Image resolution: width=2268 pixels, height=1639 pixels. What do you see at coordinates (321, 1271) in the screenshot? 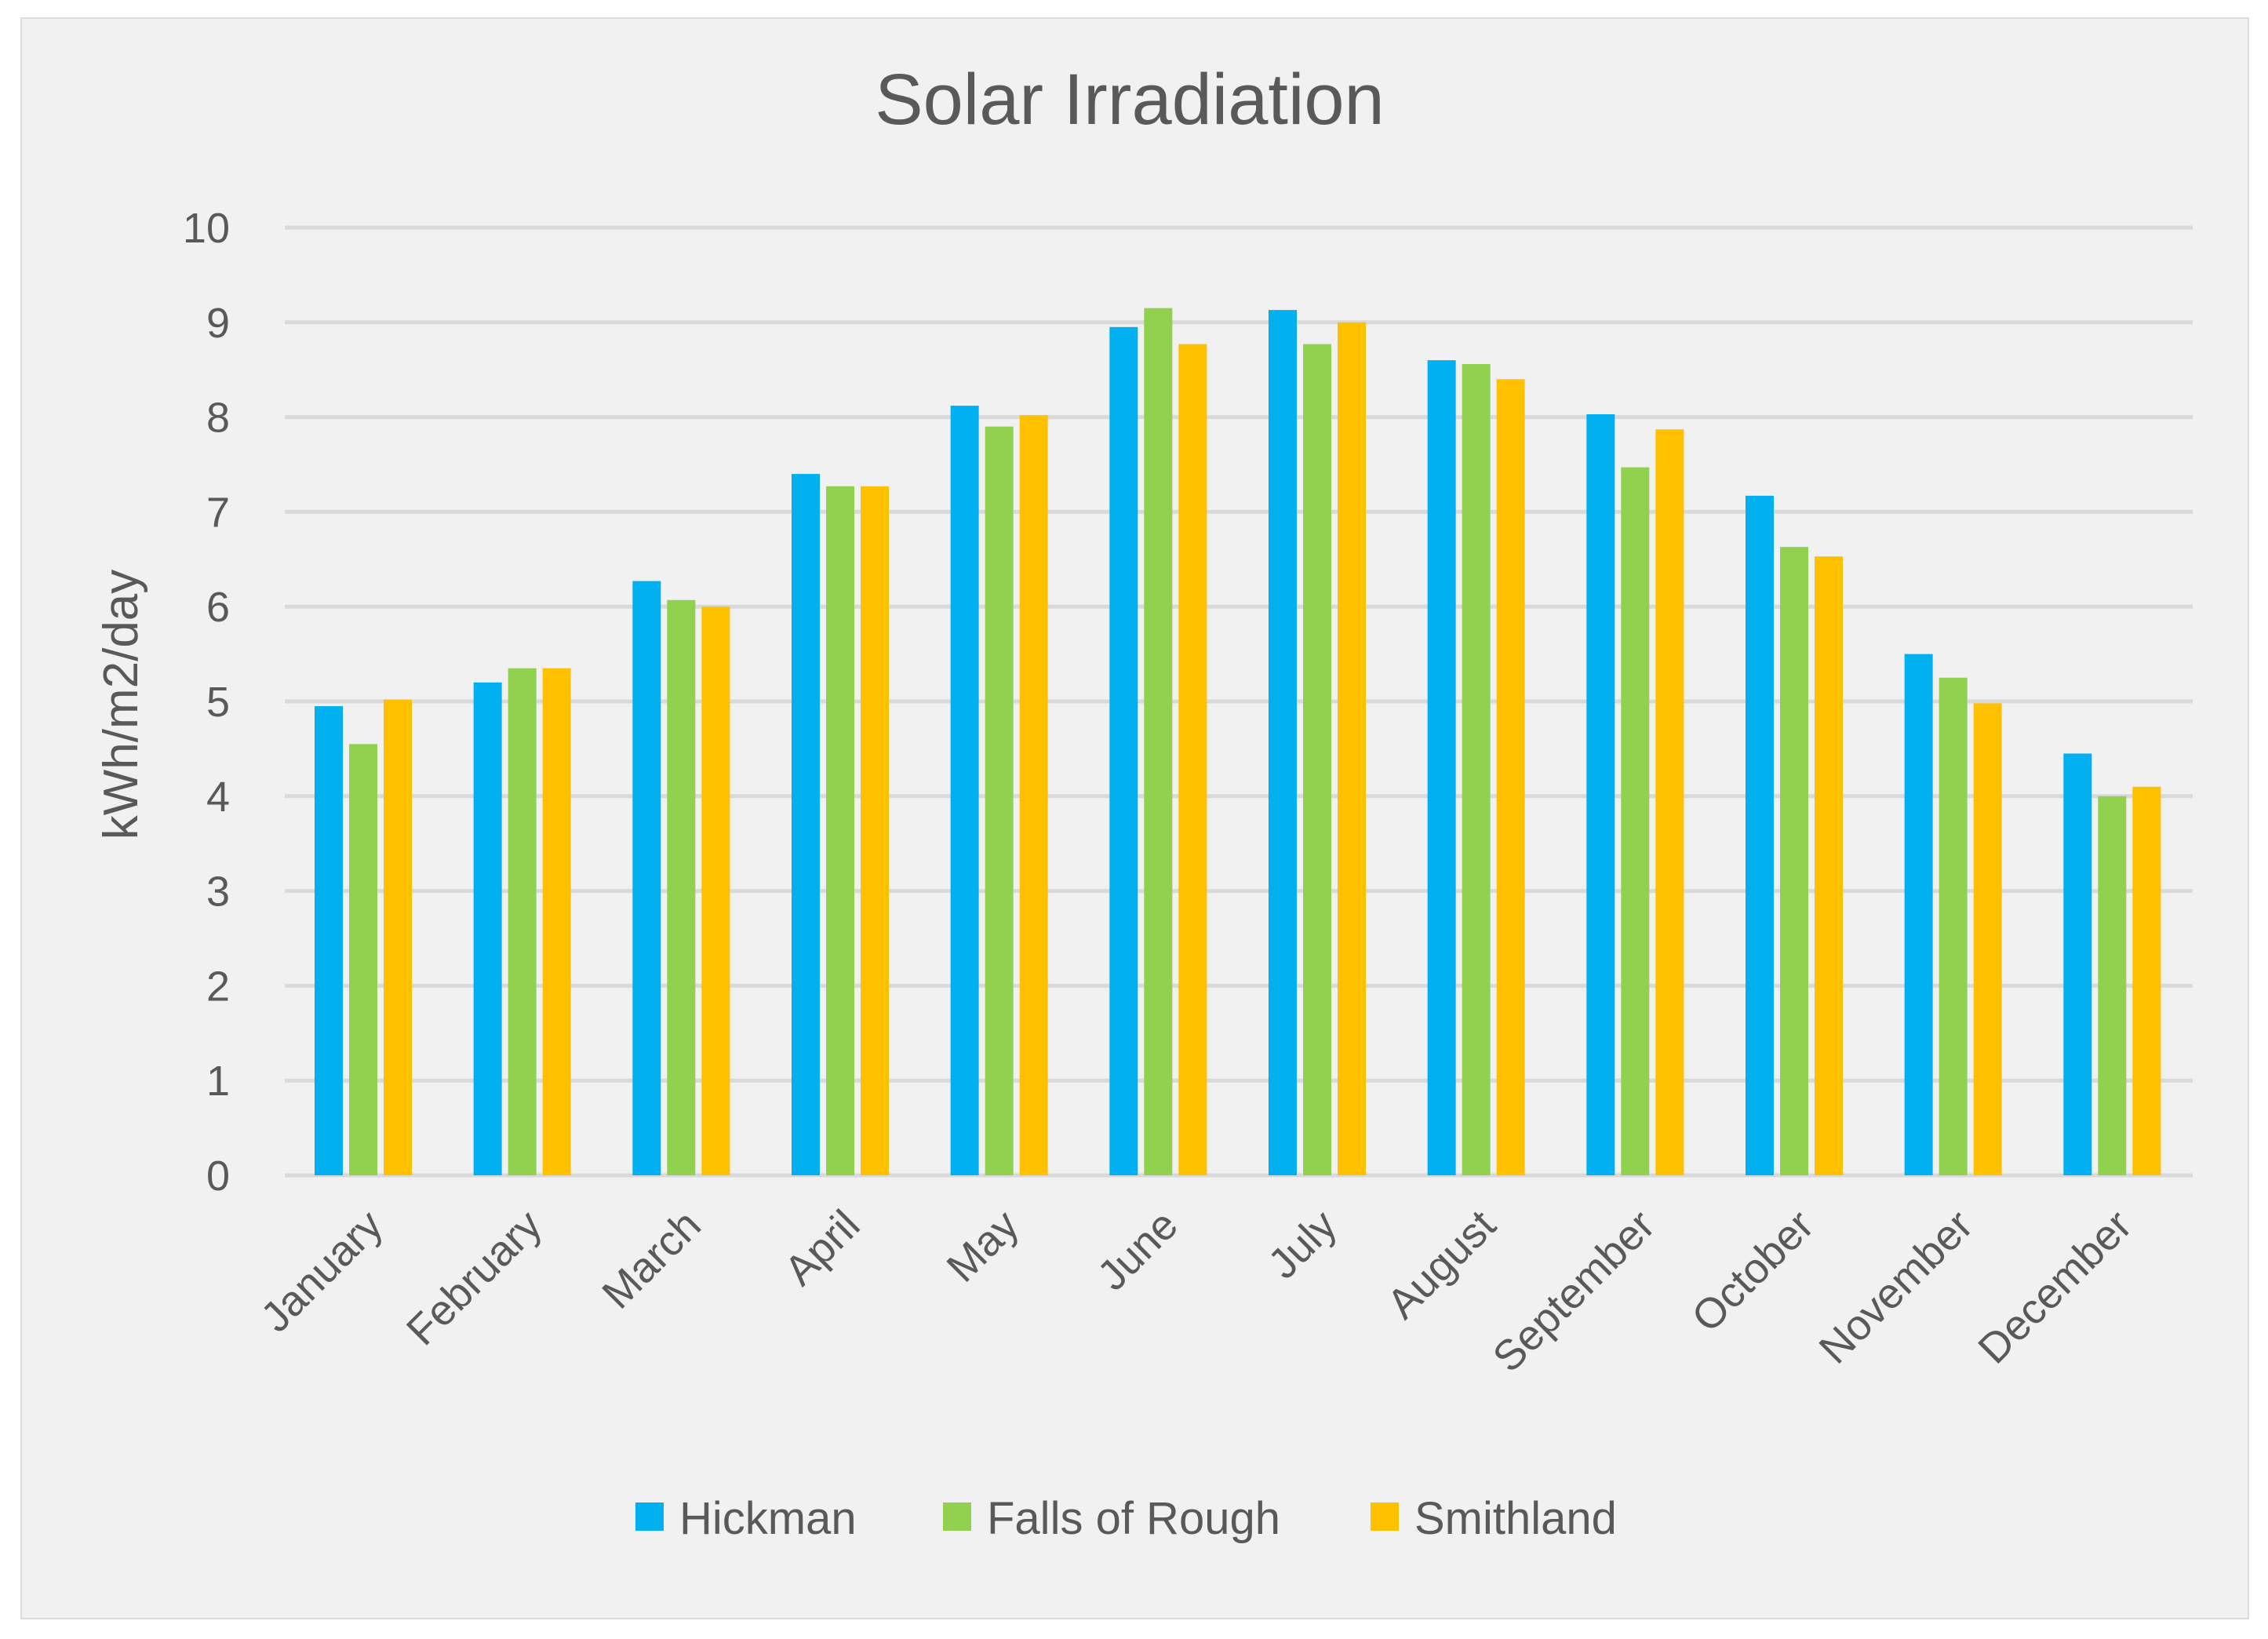
I see `x-tick-label: January` at bounding box center [321, 1271].